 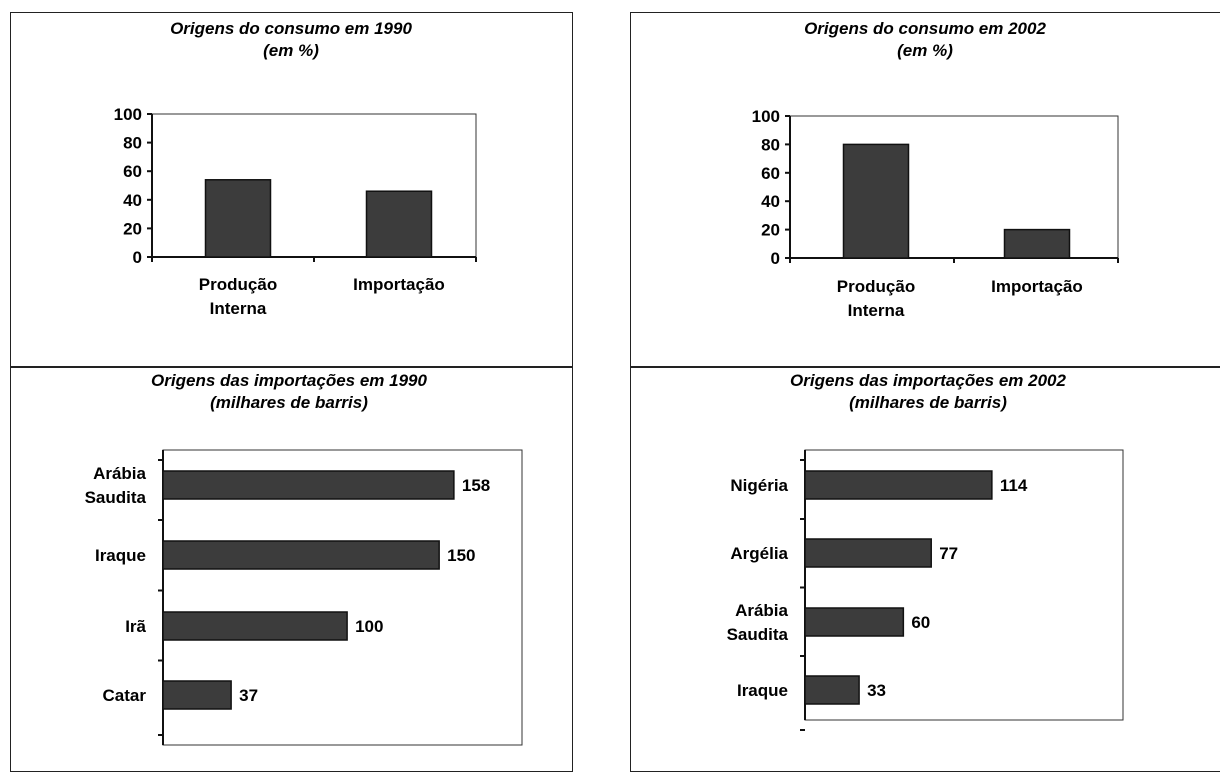 What do you see at coordinates (928, 380) in the screenshot?
I see `chart-title: Origens das importações em 2002` at bounding box center [928, 380].